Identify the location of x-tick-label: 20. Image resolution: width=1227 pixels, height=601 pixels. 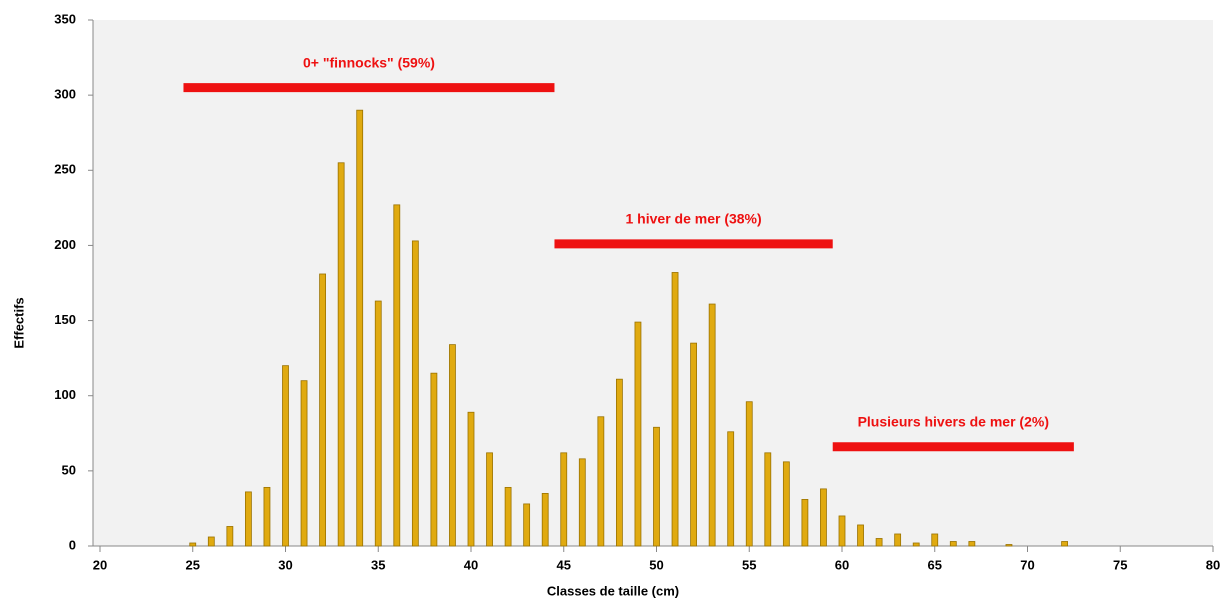
(100, 564).